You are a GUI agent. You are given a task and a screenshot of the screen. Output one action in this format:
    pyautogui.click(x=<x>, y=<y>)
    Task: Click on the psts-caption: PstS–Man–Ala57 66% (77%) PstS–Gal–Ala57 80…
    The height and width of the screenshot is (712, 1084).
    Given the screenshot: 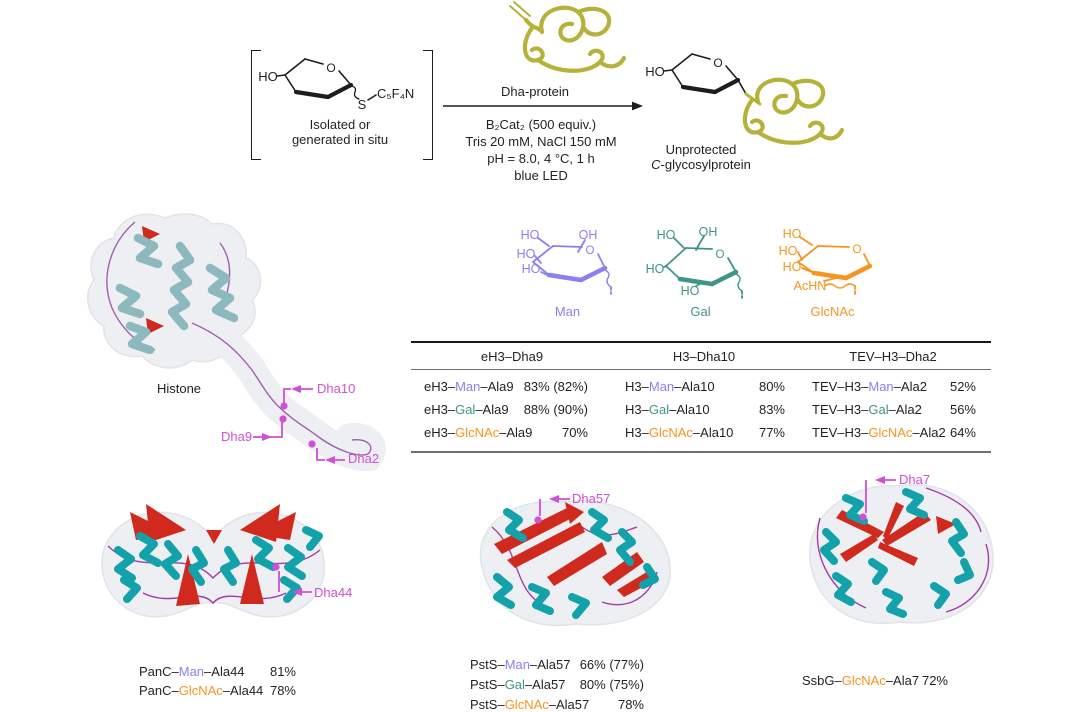 What is the action you would take?
    pyautogui.click(x=557, y=683)
    